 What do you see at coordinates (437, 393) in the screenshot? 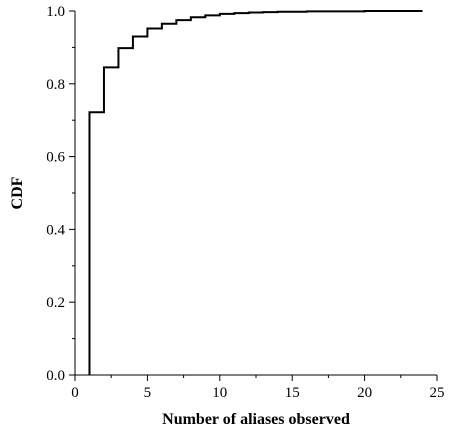
I see `x-tick-label: 25` at bounding box center [437, 393].